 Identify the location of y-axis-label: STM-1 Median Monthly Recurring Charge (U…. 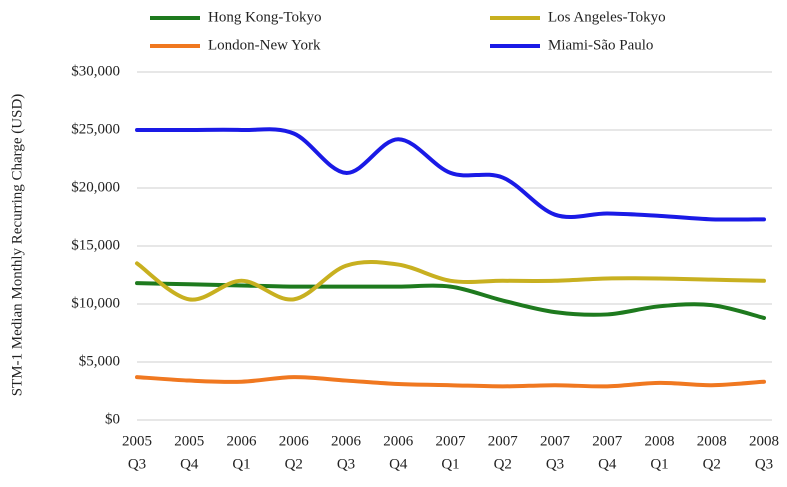
(17, 245).